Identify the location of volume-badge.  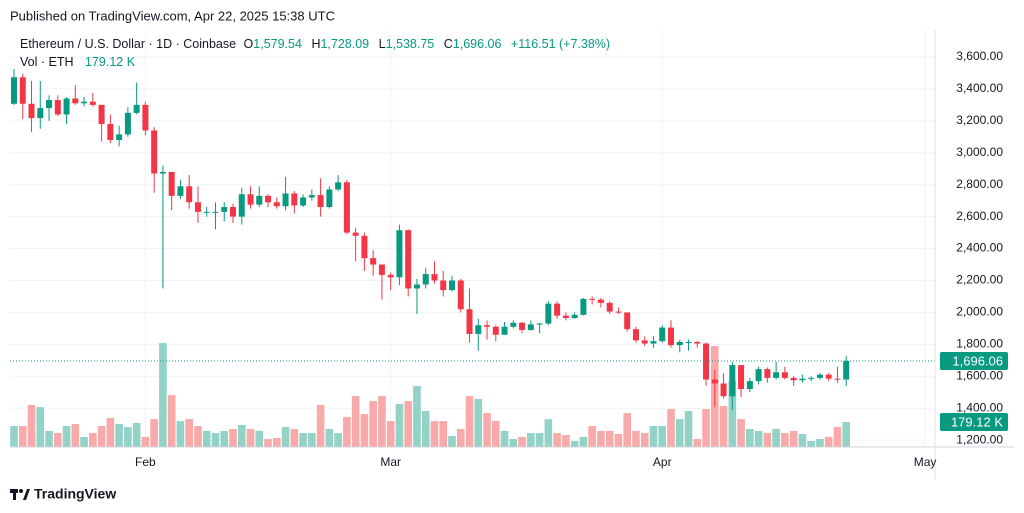
(974, 421).